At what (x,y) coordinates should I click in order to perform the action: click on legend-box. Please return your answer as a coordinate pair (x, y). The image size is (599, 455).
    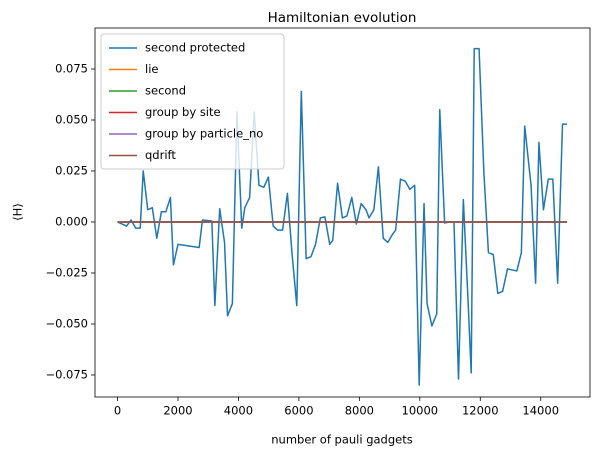
    Looking at the image, I should click on (192, 101).